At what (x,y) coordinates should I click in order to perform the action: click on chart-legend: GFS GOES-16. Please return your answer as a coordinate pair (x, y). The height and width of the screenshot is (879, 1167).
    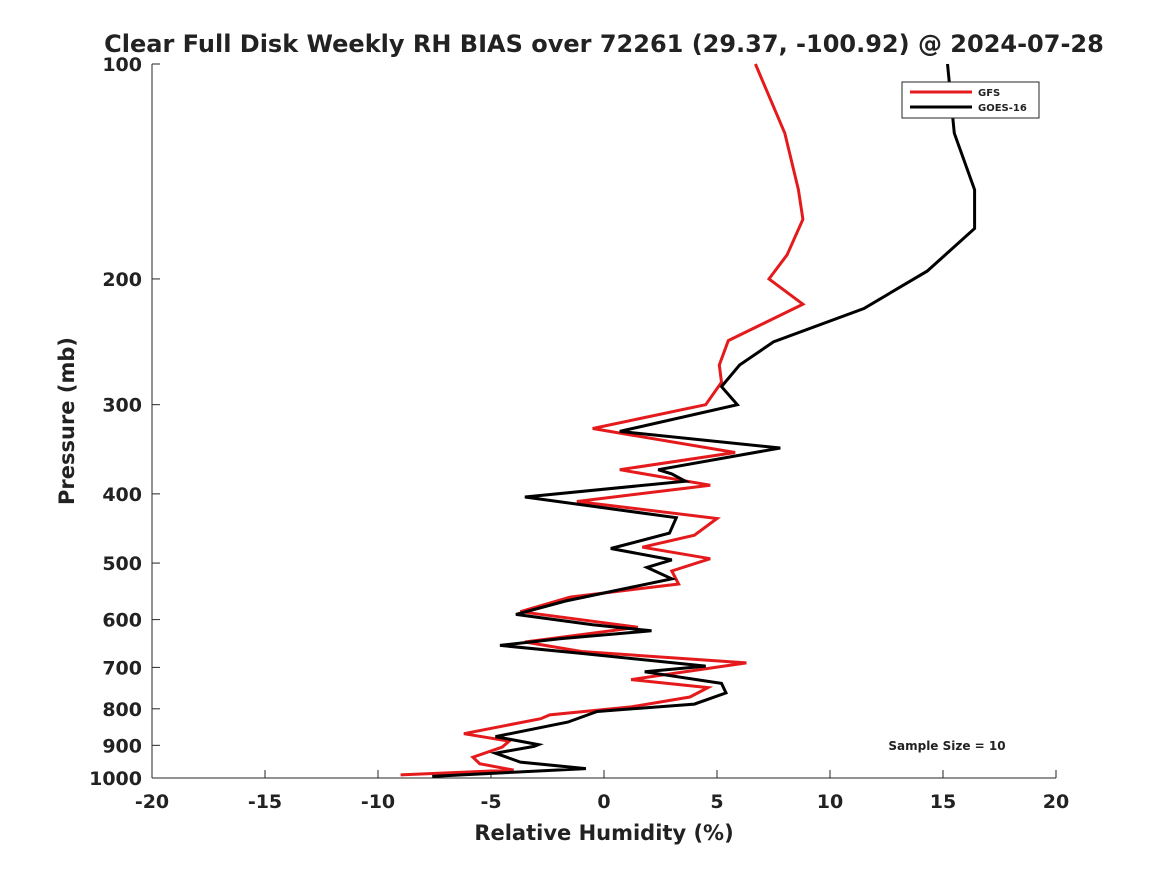
    Looking at the image, I should click on (970, 100).